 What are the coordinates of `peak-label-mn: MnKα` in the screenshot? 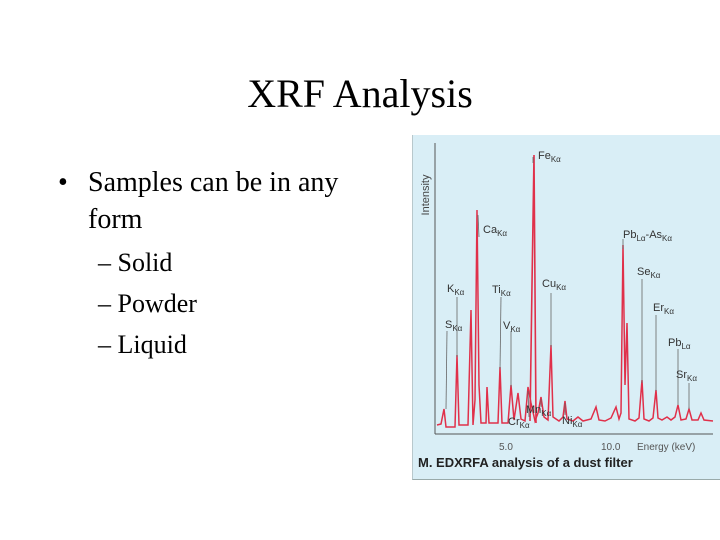 It's located at (539, 411).